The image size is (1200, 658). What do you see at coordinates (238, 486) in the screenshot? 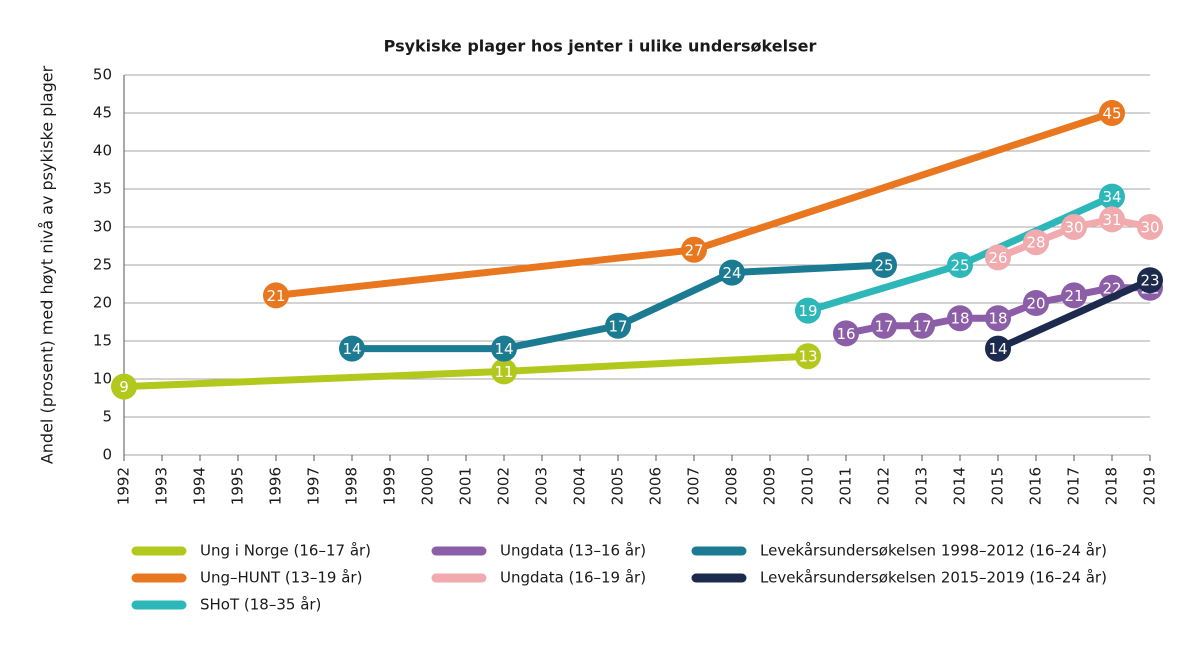
I see `x-tick-label: 1995` at bounding box center [238, 486].